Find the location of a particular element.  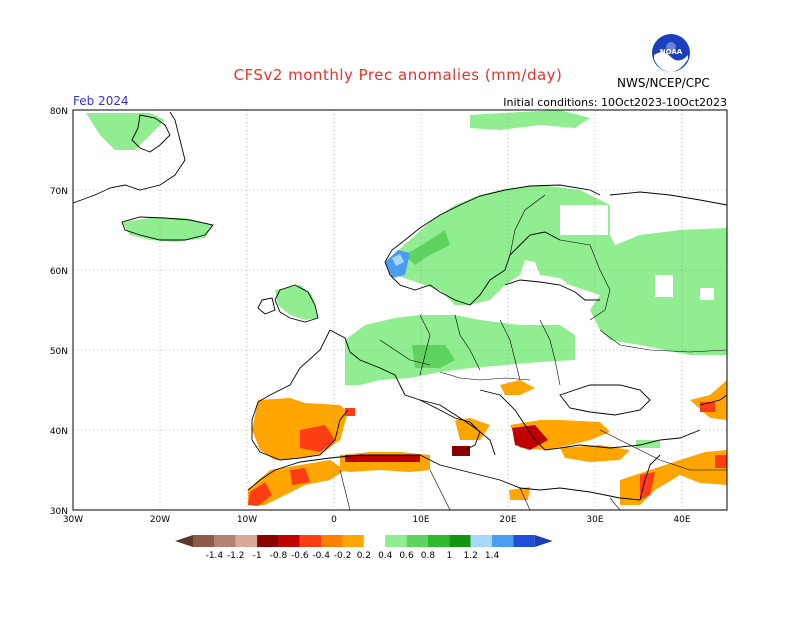

lon-tick-label: 30W is located at coordinates (73, 520).